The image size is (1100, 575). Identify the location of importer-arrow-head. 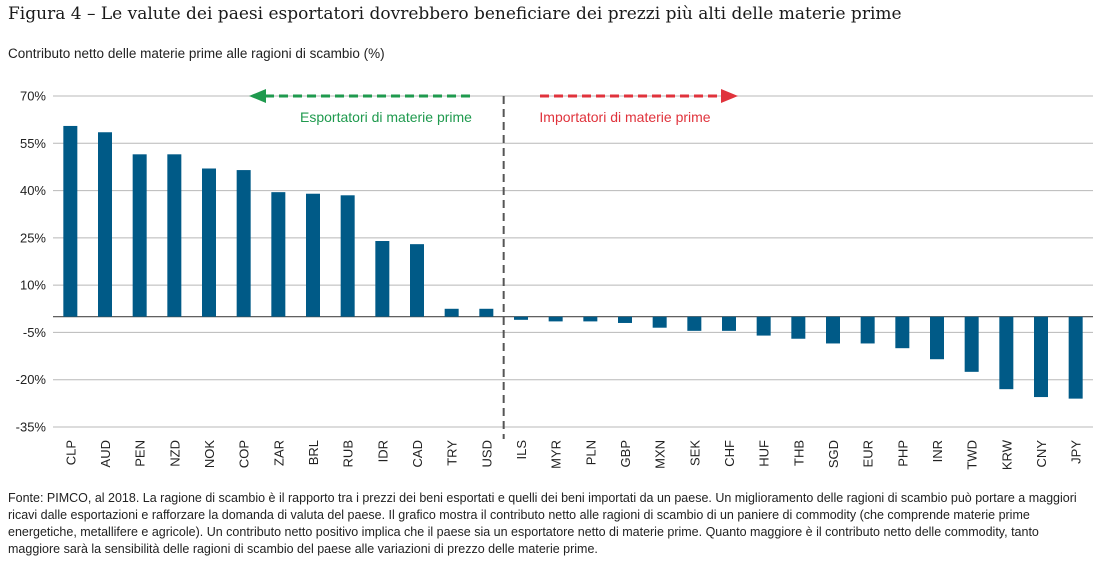
(729, 96).